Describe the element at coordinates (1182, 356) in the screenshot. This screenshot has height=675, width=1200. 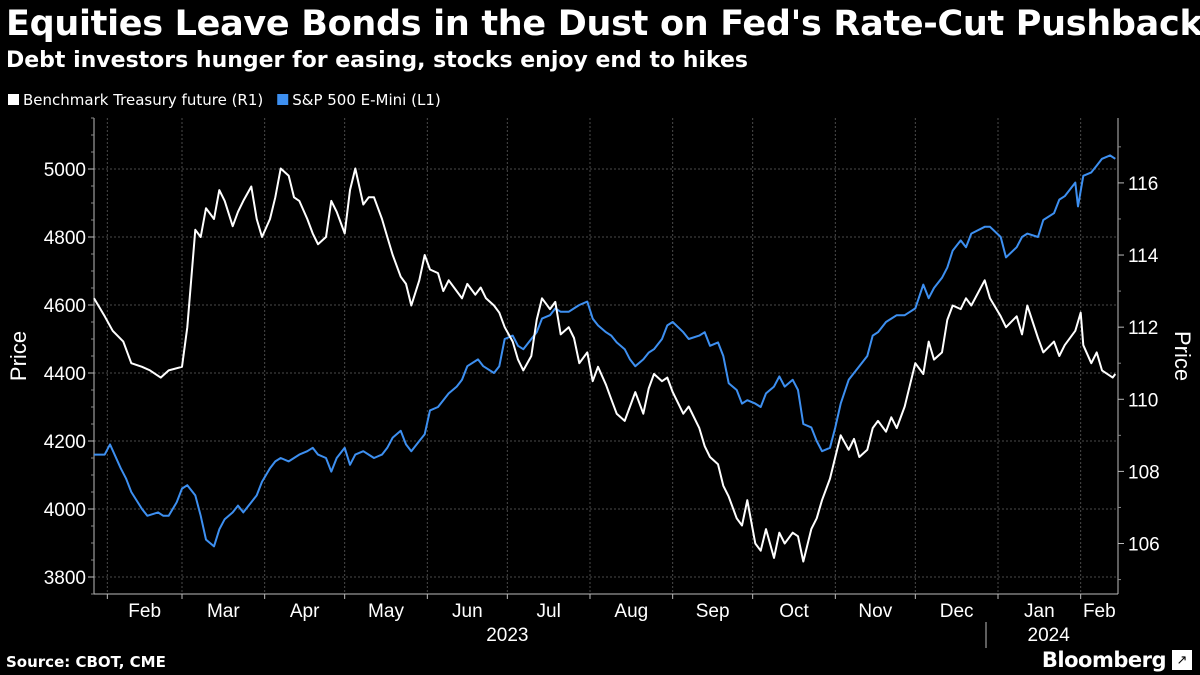
I see `right-axis-title: Price` at that location.